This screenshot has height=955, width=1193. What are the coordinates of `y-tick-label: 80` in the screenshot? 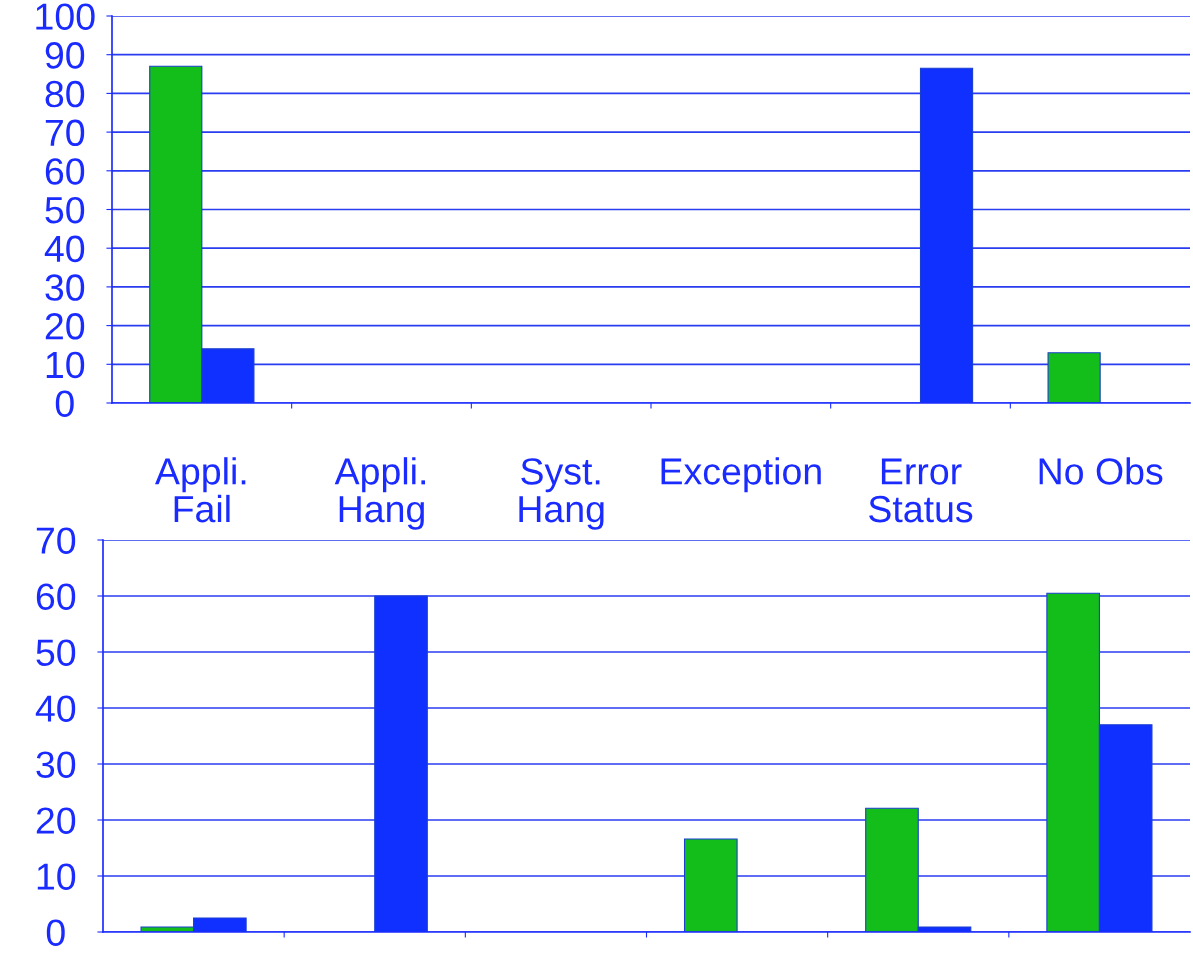 It's located at (65, 94).